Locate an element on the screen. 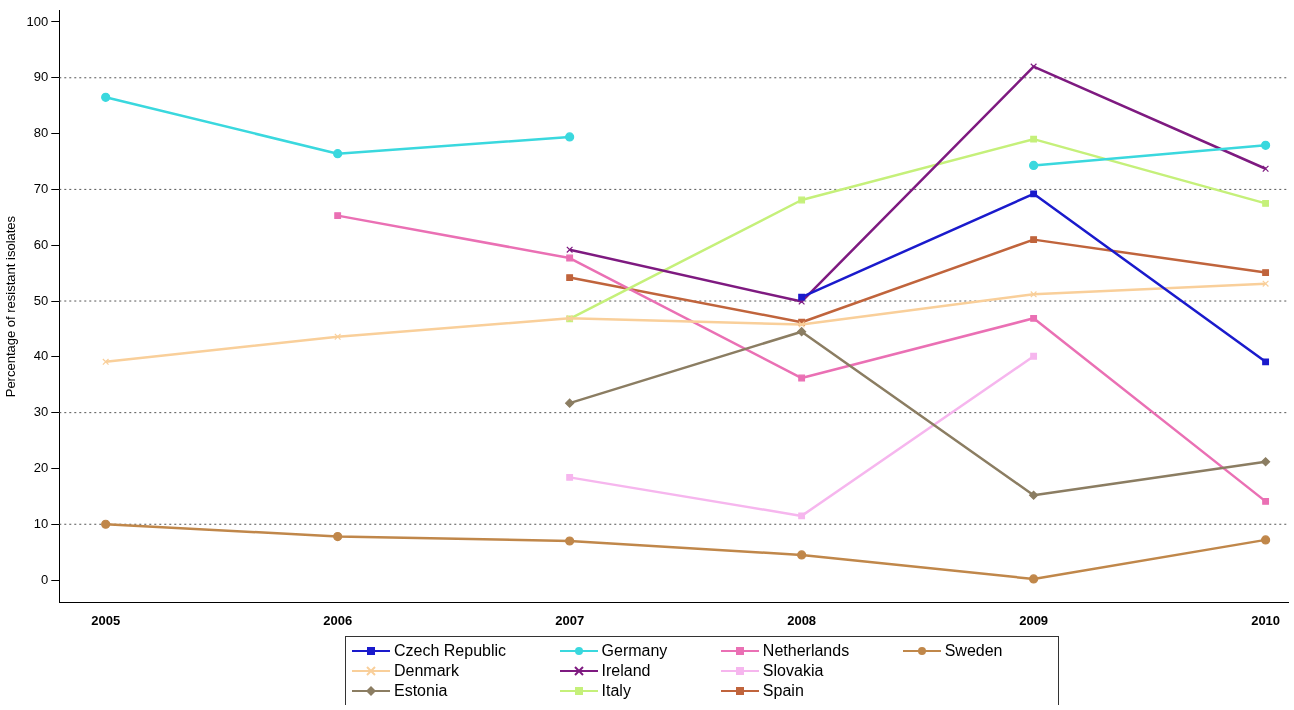 This screenshot has height=710, width=1294. y-tick-label: 90 is located at coordinates (41, 77).